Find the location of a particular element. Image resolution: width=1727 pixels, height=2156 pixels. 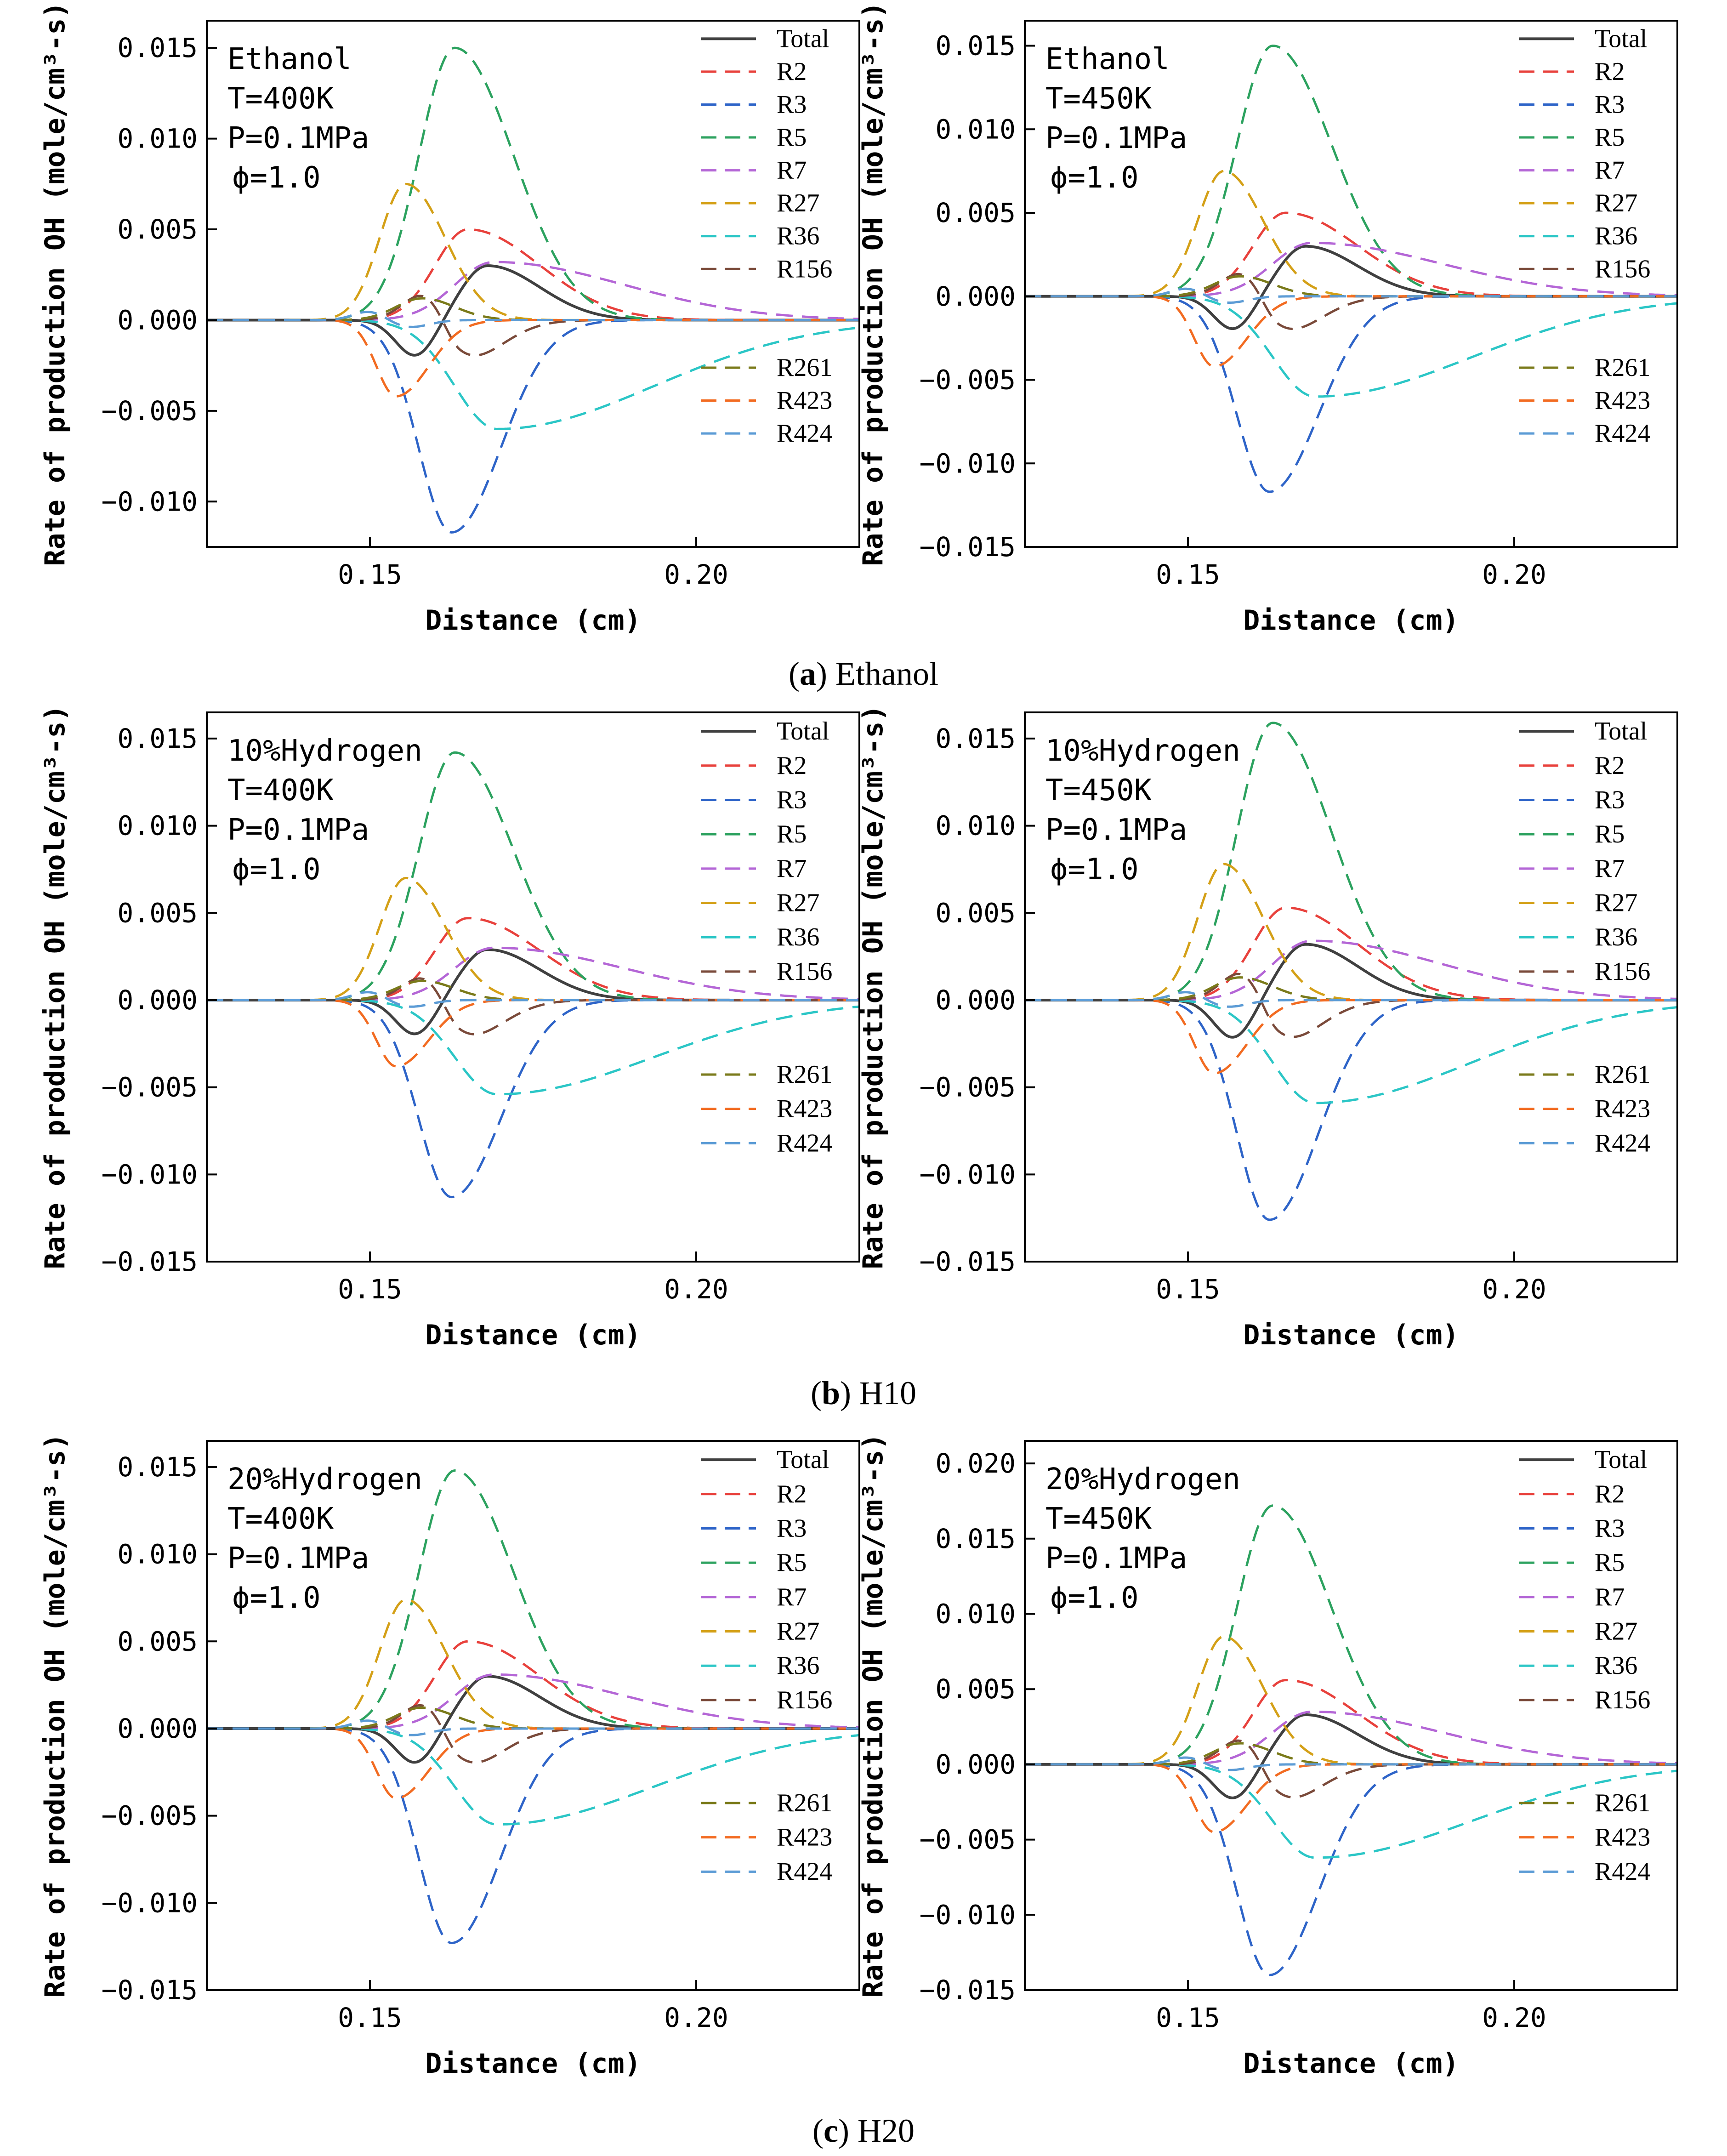

caption-c-label: c is located at coordinates (831, 2130).